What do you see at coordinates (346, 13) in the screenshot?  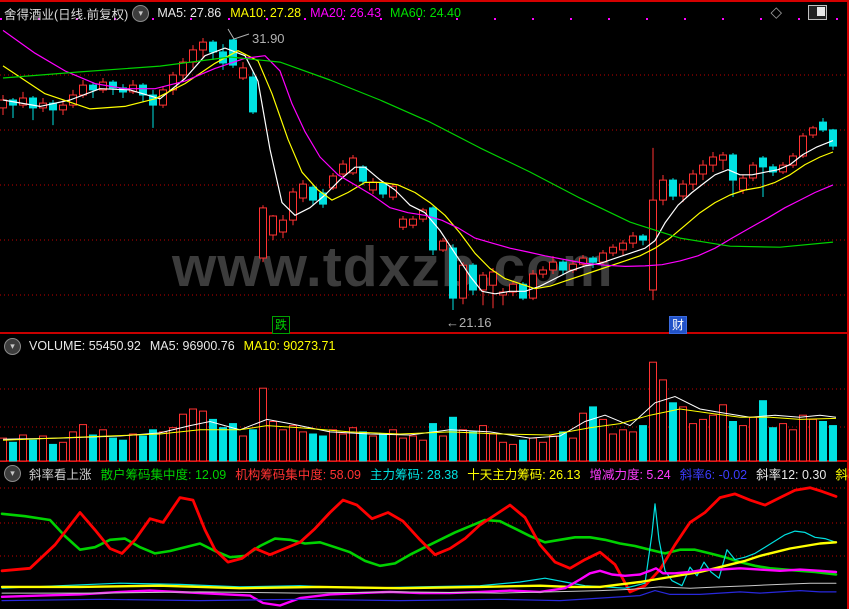 I see `ma20-label: MA20: 26.43` at bounding box center [346, 13].